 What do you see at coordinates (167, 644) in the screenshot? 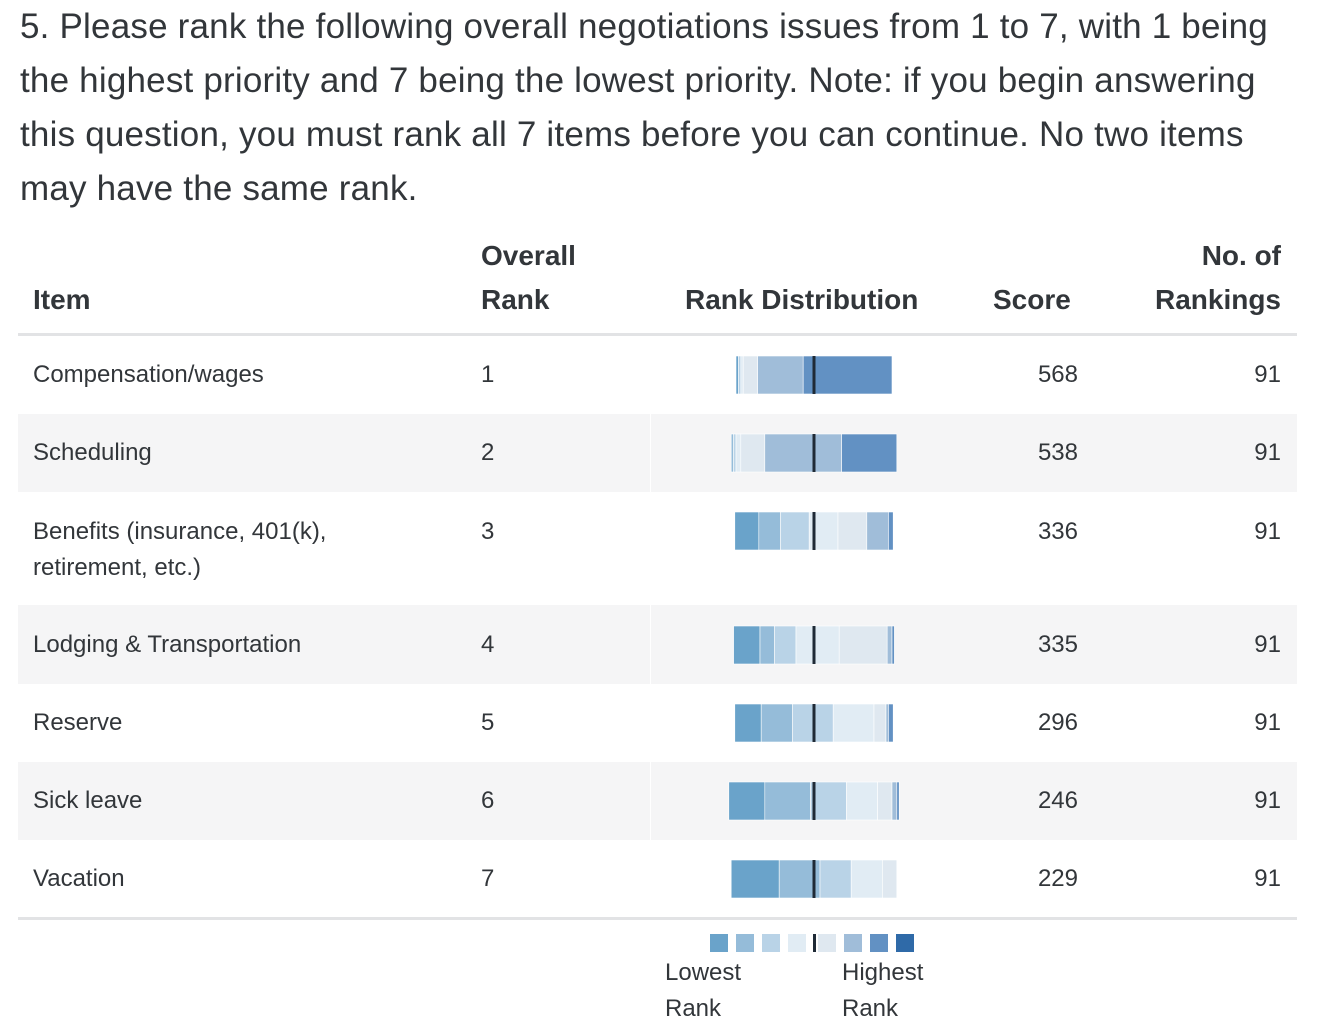
I see `item-cell: Lodging & Transportation` at bounding box center [167, 644].